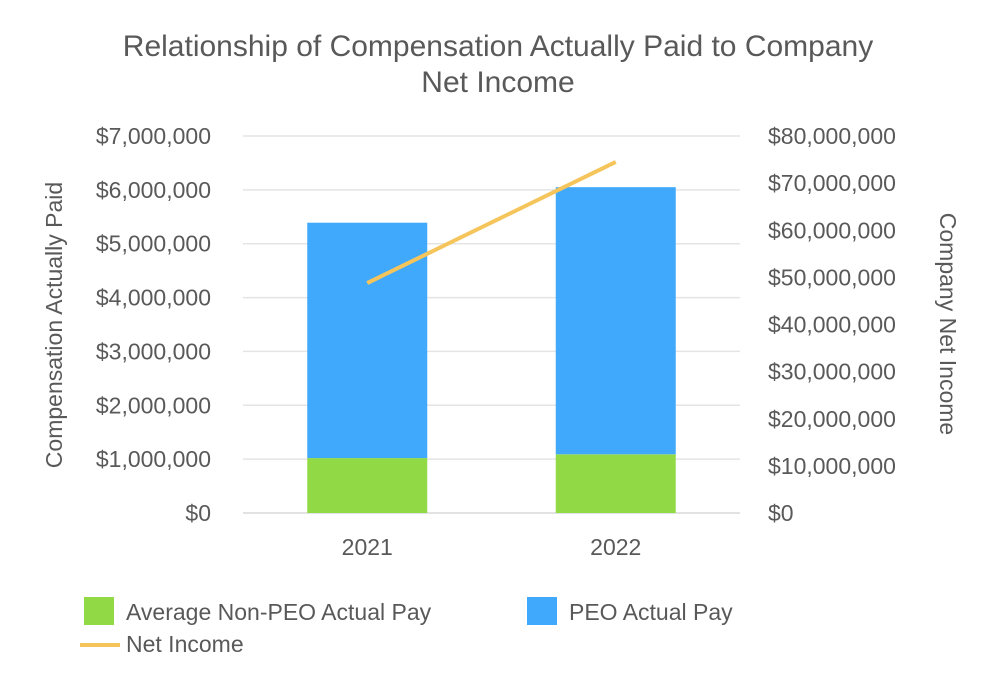 Image resolution: width=1000 pixels, height=700 pixels. I want to click on left-axis-title: Compensation Actually Paid, so click(54, 325).